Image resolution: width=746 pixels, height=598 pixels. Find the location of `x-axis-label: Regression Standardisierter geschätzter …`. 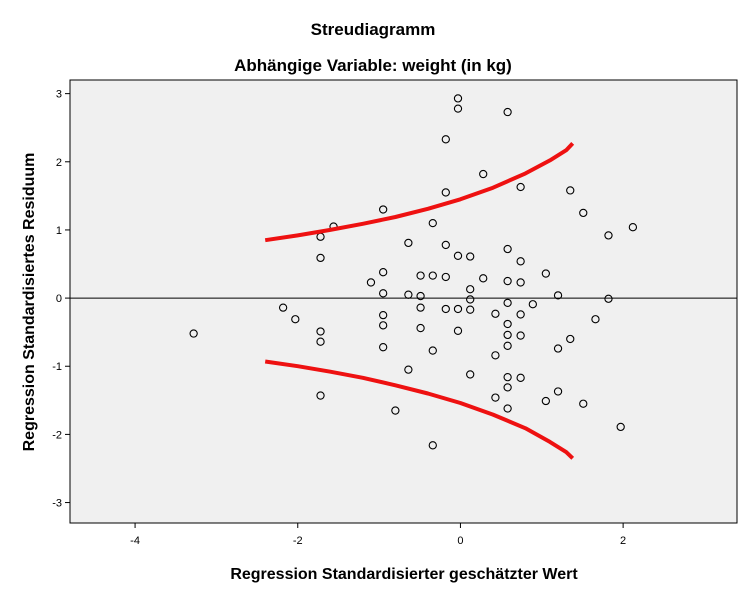

x-axis-label: Regression Standardisierter geschätzter … is located at coordinates (404, 574).